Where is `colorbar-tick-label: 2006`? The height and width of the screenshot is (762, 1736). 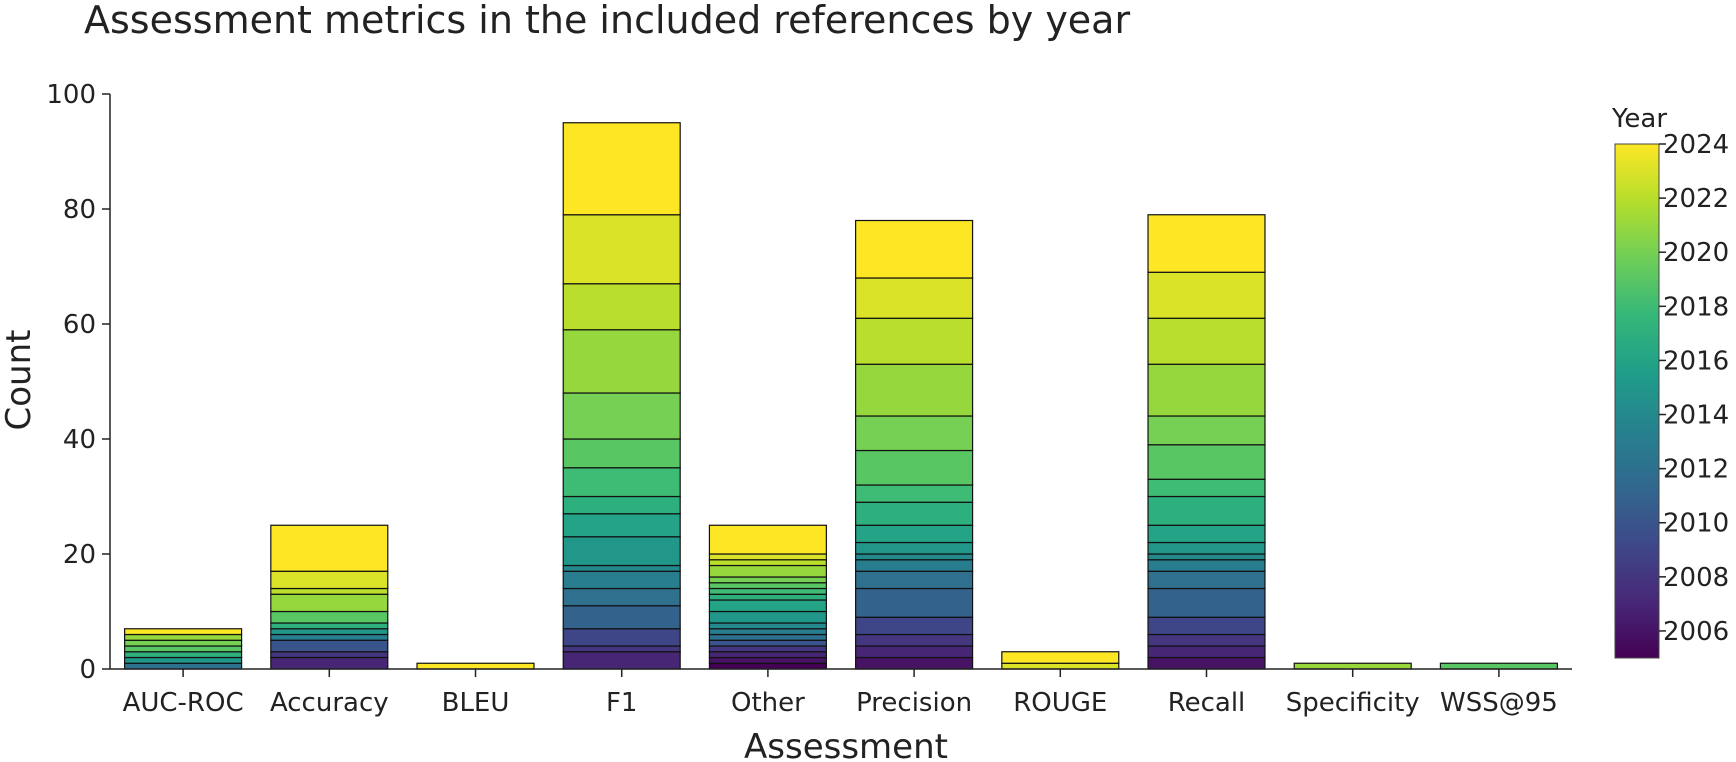
colorbar-tick-label: 2006 is located at coordinates (1696, 632).